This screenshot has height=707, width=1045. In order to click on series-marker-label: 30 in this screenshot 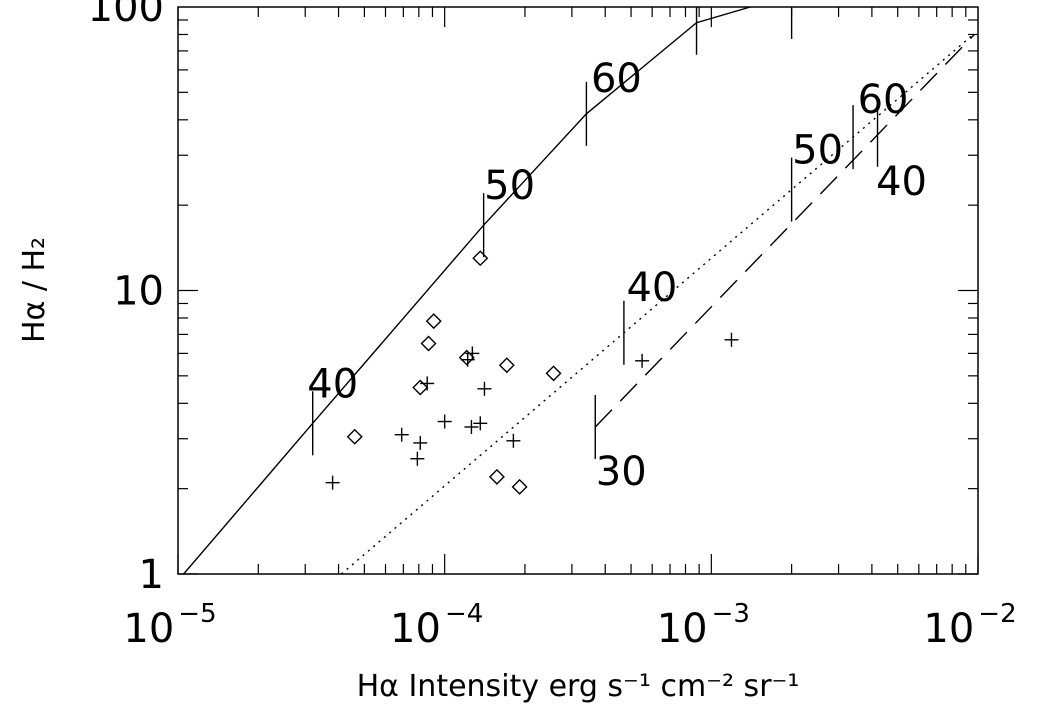, I will do `click(621, 472)`.